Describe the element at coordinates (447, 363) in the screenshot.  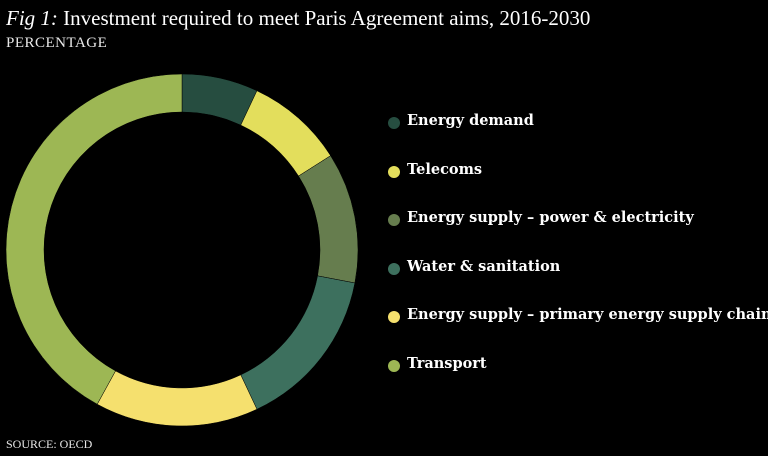
I see `legend-label: Transport` at that location.